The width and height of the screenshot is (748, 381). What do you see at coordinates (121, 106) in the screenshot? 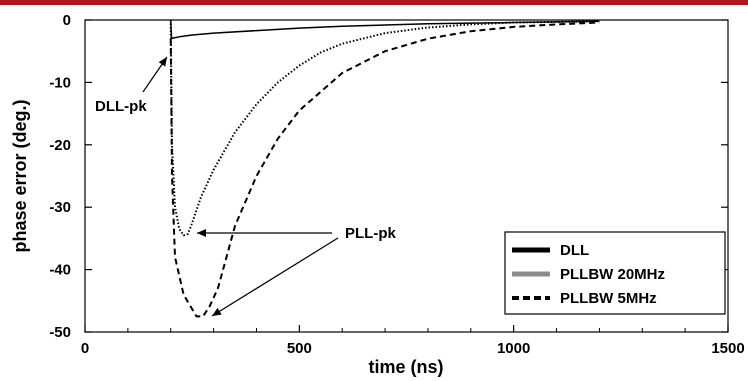
I see `annotation-dll-pk: DLL-pk` at bounding box center [121, 106].